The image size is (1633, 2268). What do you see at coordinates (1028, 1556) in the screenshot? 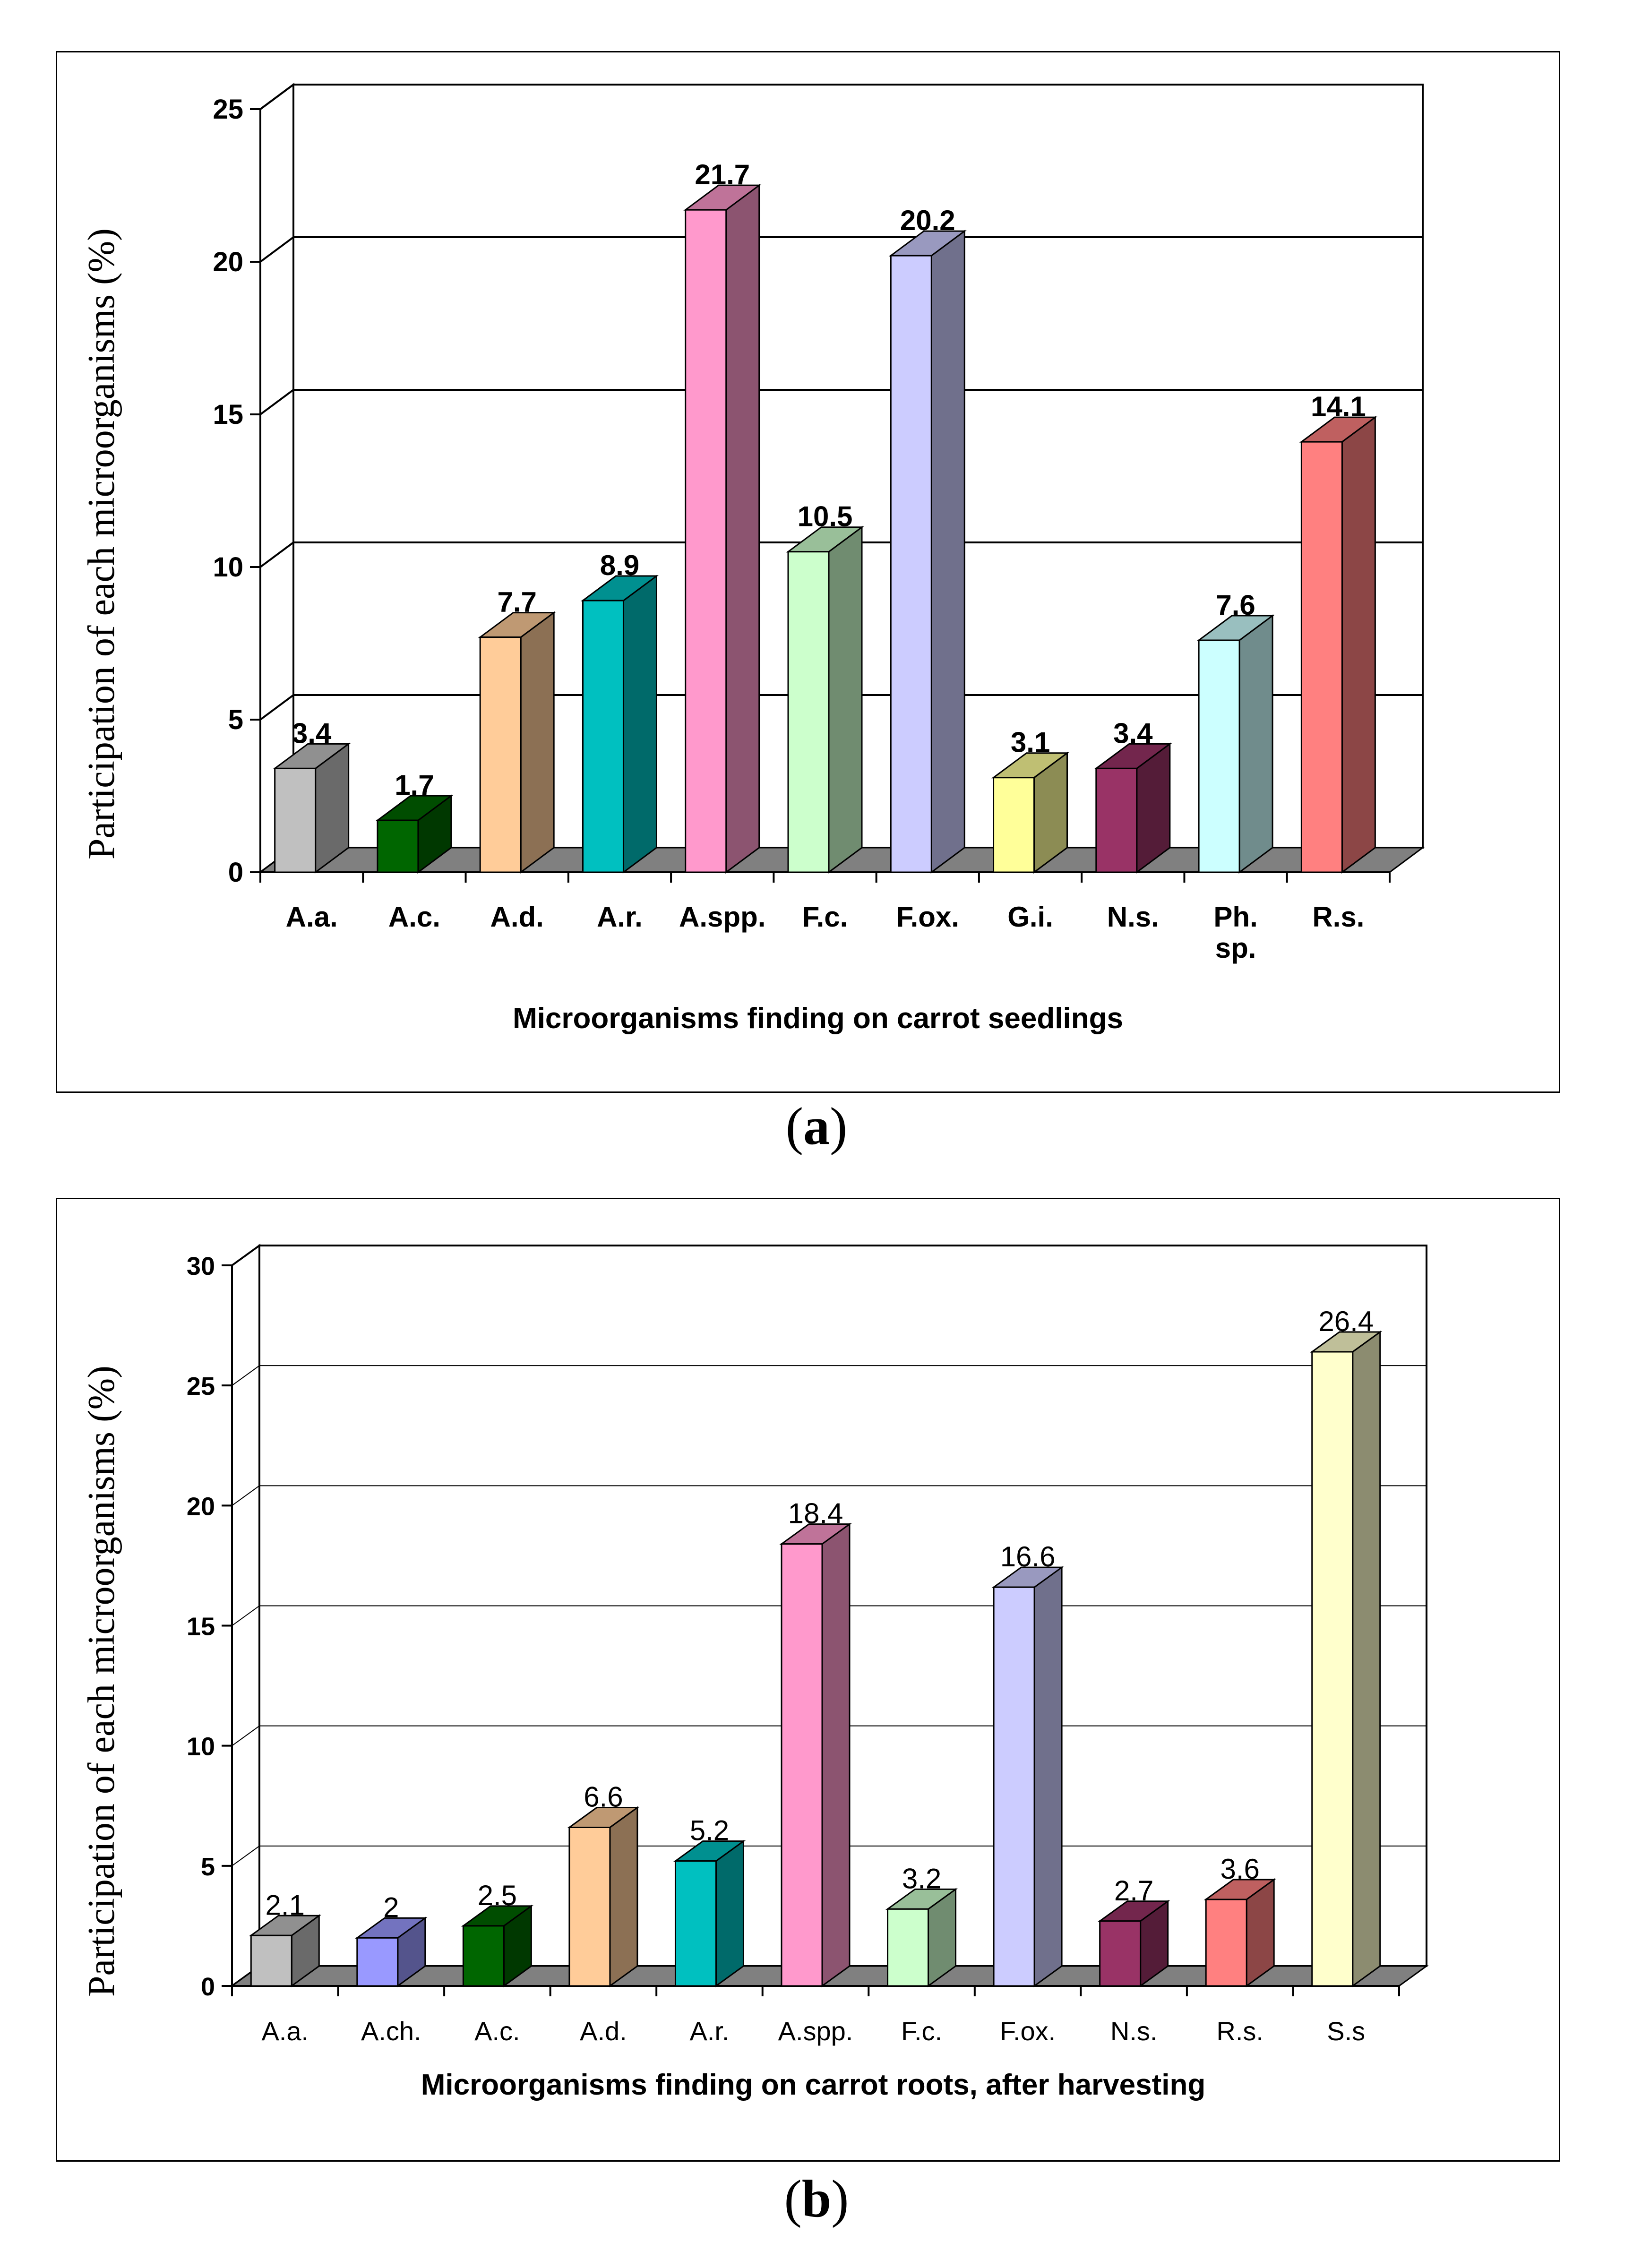
I see `data-label: 16.6` at bounding box center [1028, 1556].